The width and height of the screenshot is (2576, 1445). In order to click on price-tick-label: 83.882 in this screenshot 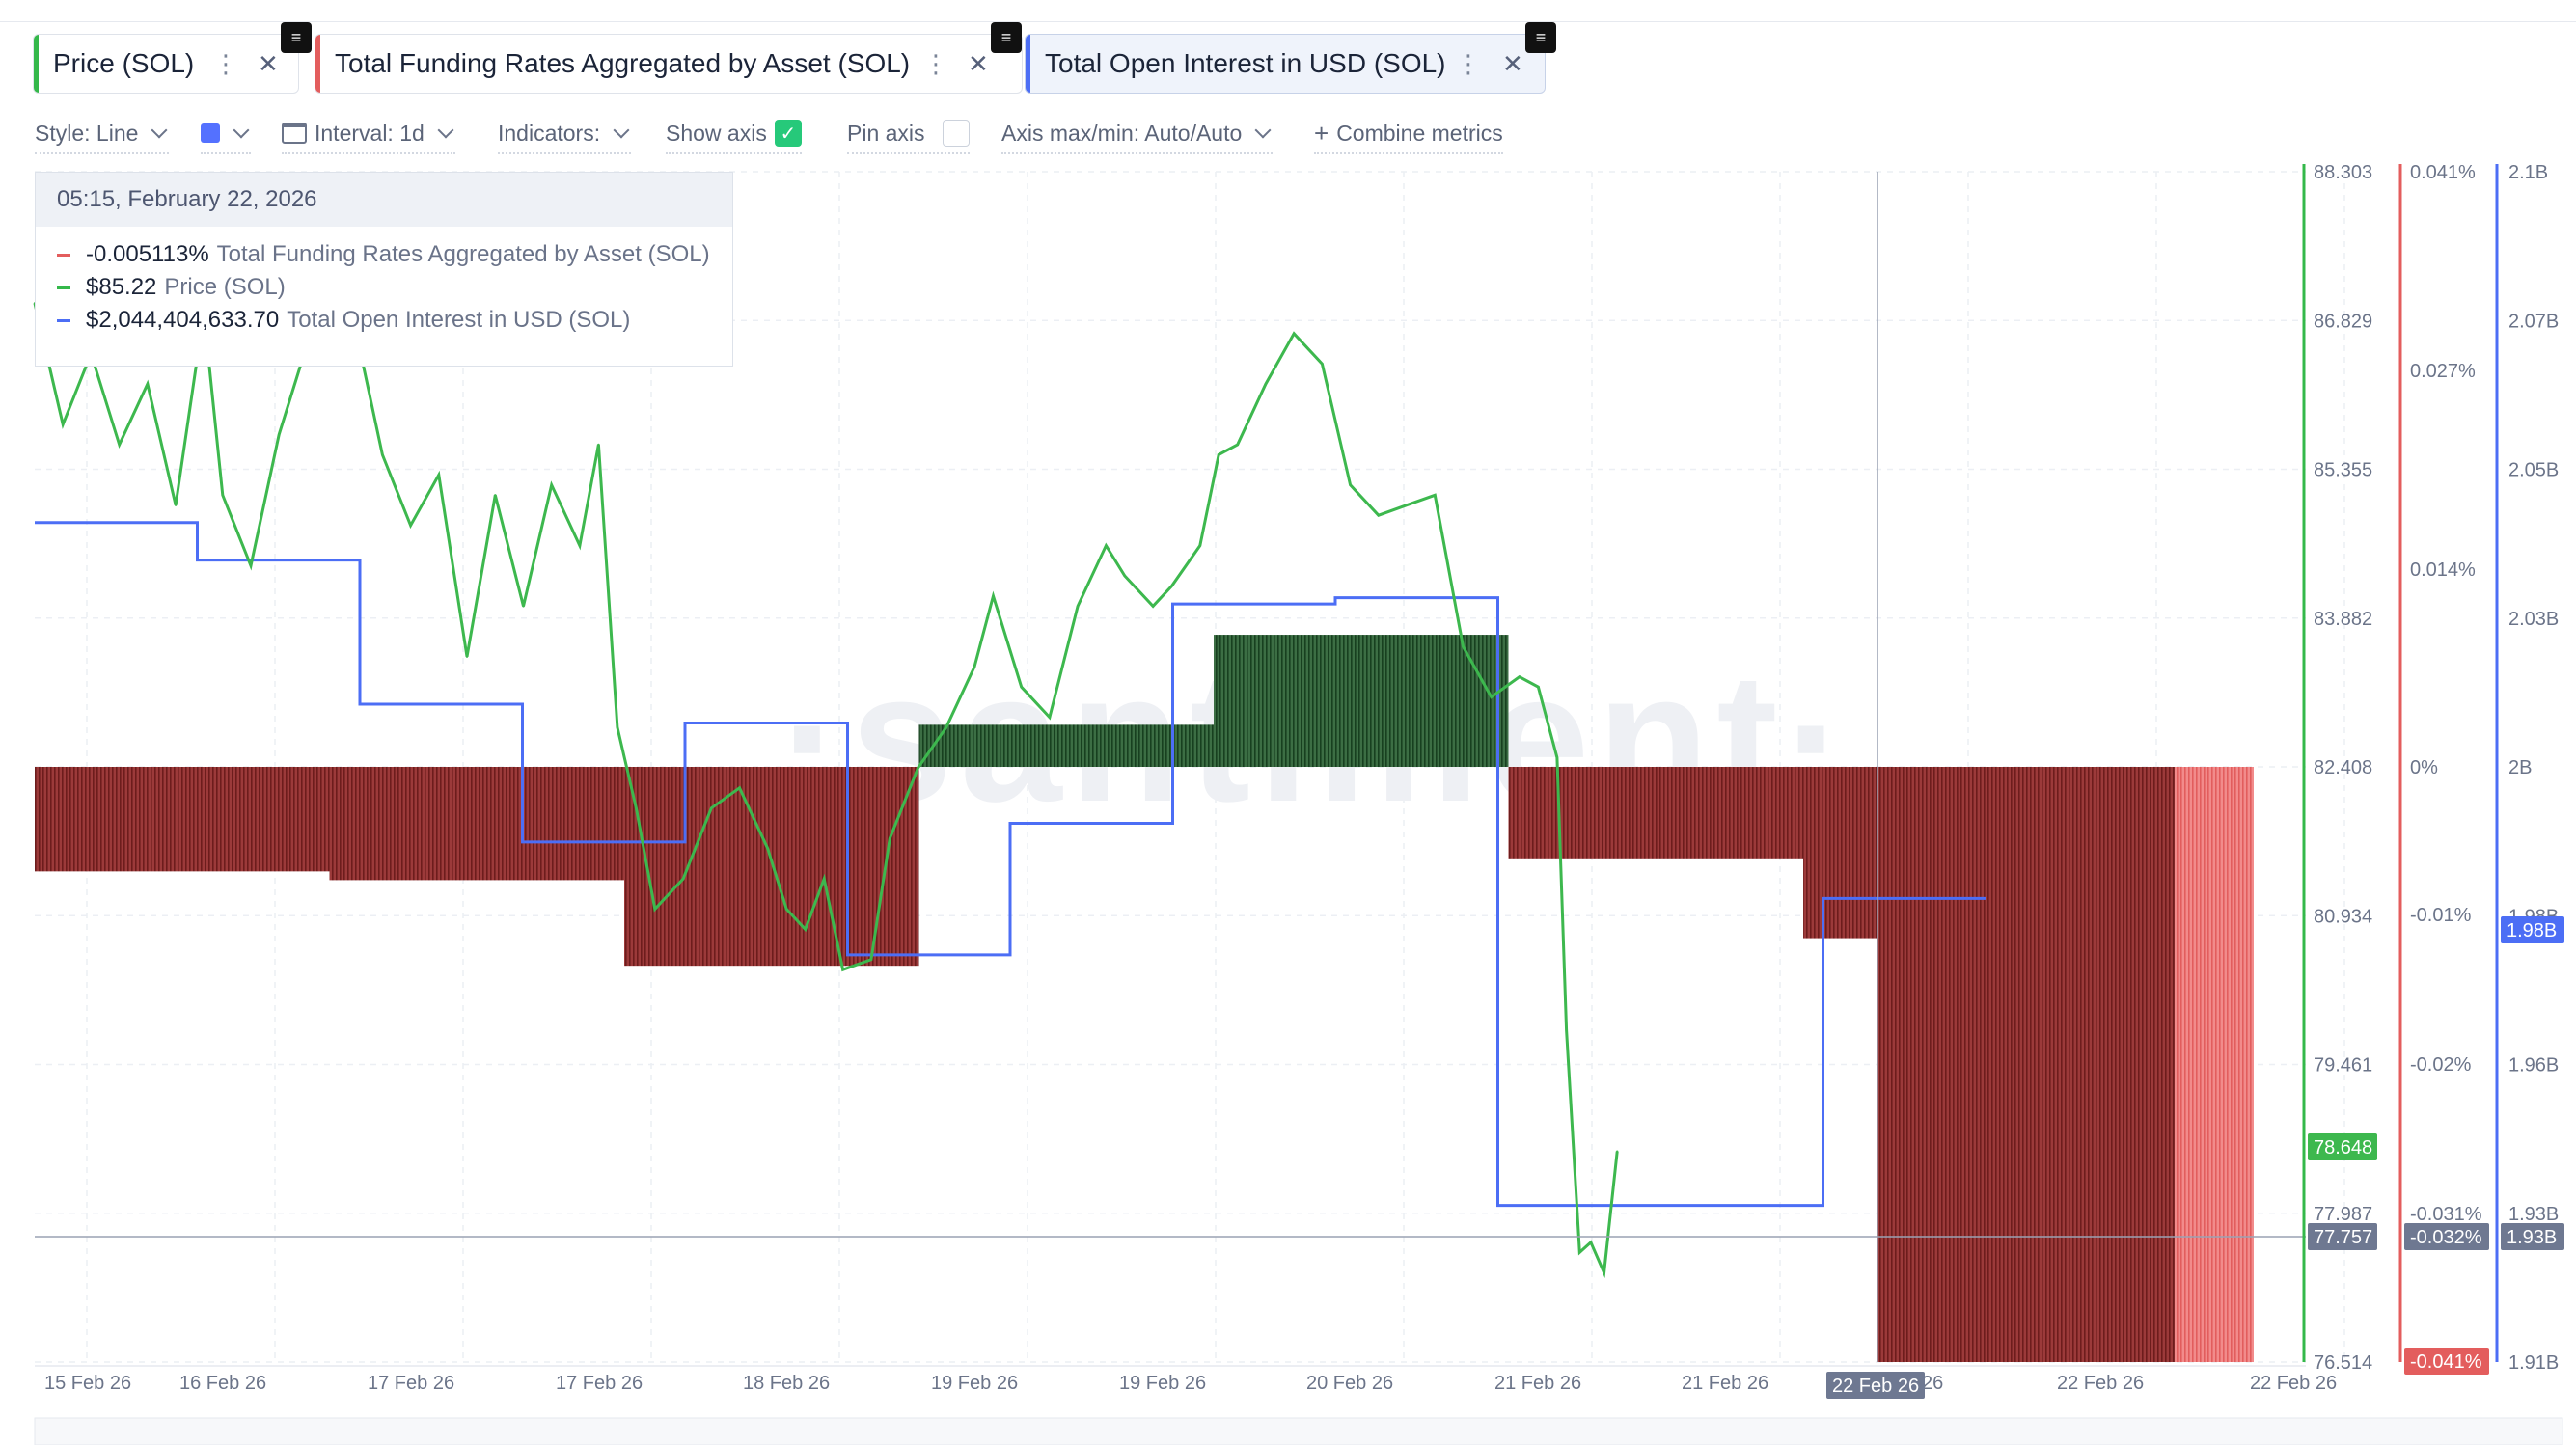, I will do `click(2343, 619)`.